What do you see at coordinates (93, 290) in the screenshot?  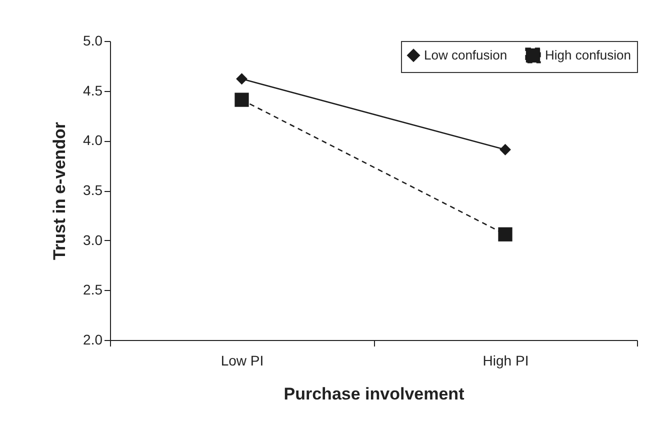 I see `y-tick-label: 2.5` at bounding box center [93, 290].